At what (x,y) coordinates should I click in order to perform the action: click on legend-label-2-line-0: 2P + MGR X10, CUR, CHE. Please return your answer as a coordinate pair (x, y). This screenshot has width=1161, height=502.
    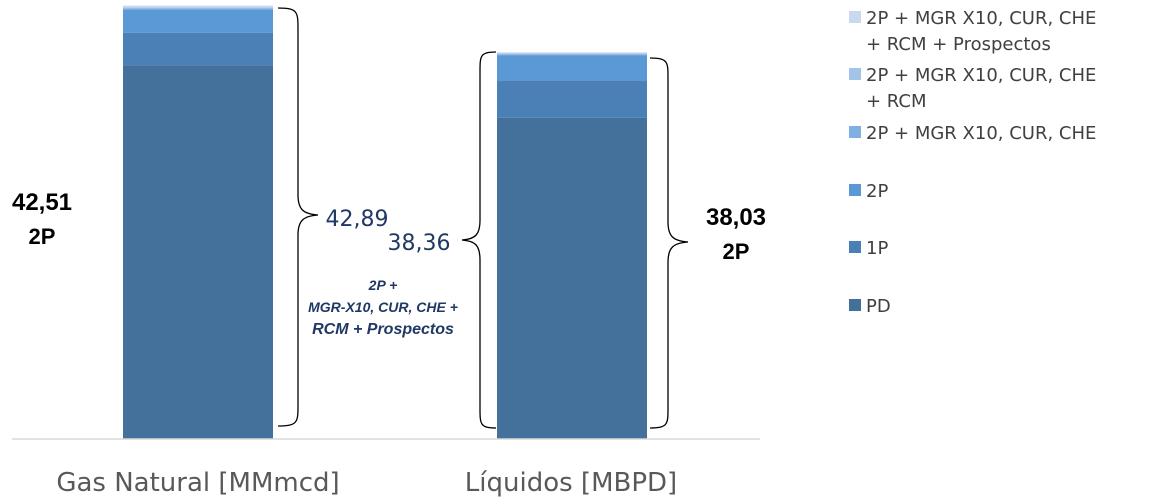
    Looking at the image, I should click on (981, 133).